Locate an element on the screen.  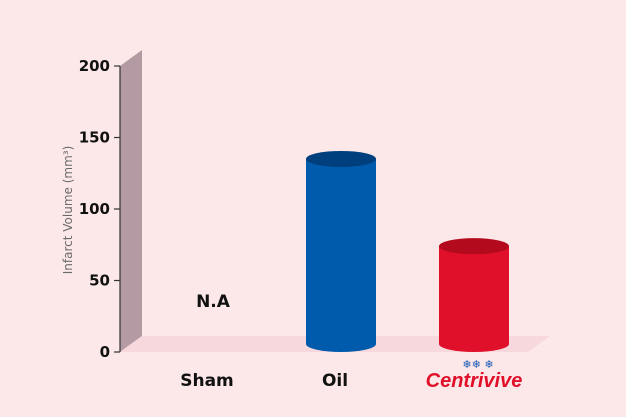
category-label-oil: Oil is located at coordinates (335, 381).